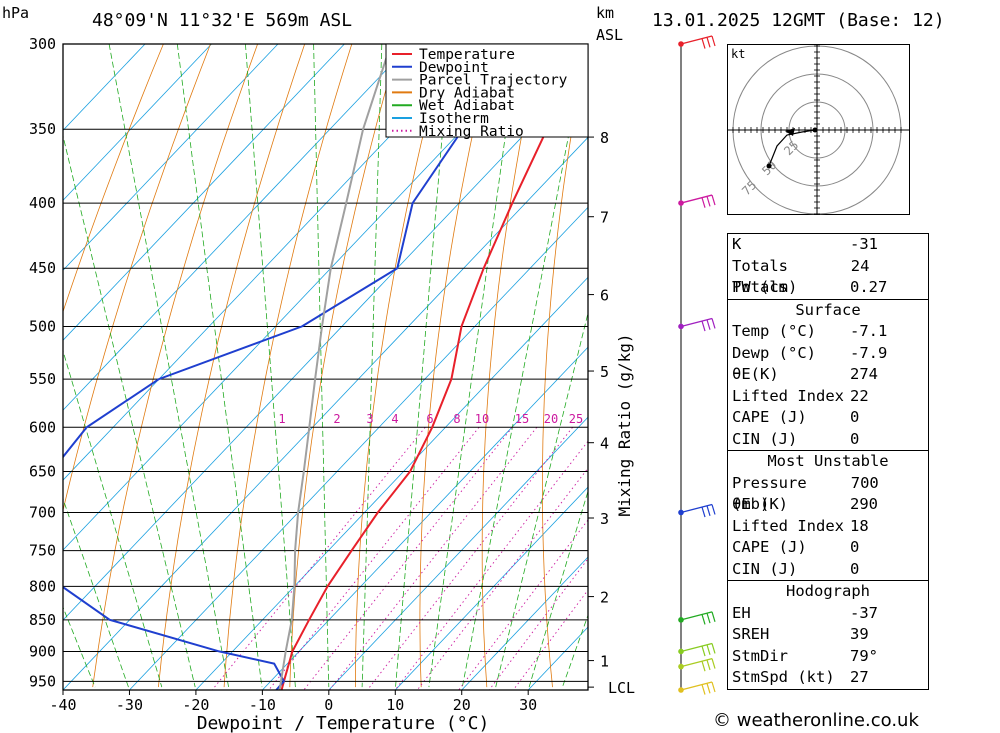 This screenshot has width=1000, height=733. Describe the element at coordinates (765, 287) in the screenshot. I see `label: PW (cm)` at that location.